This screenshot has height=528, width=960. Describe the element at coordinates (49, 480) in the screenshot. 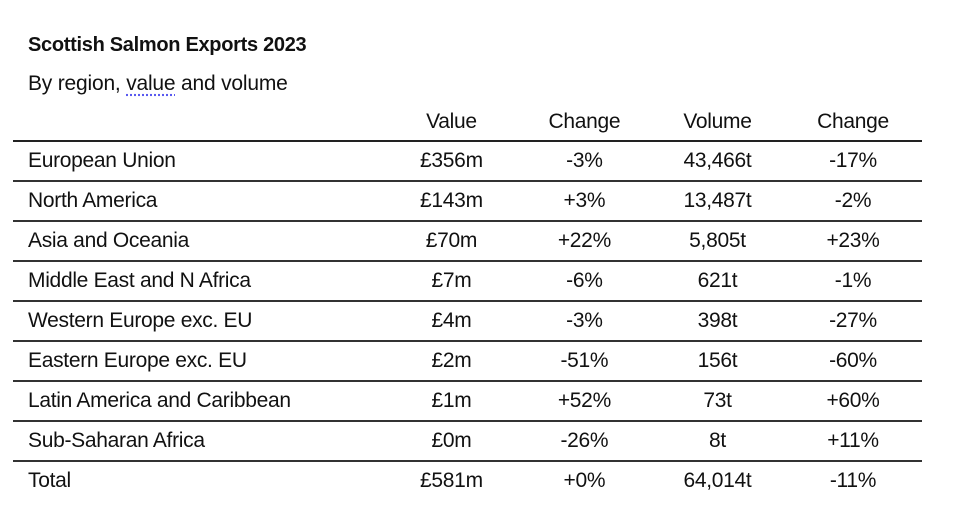

I see `region-cell: Total` at that location.